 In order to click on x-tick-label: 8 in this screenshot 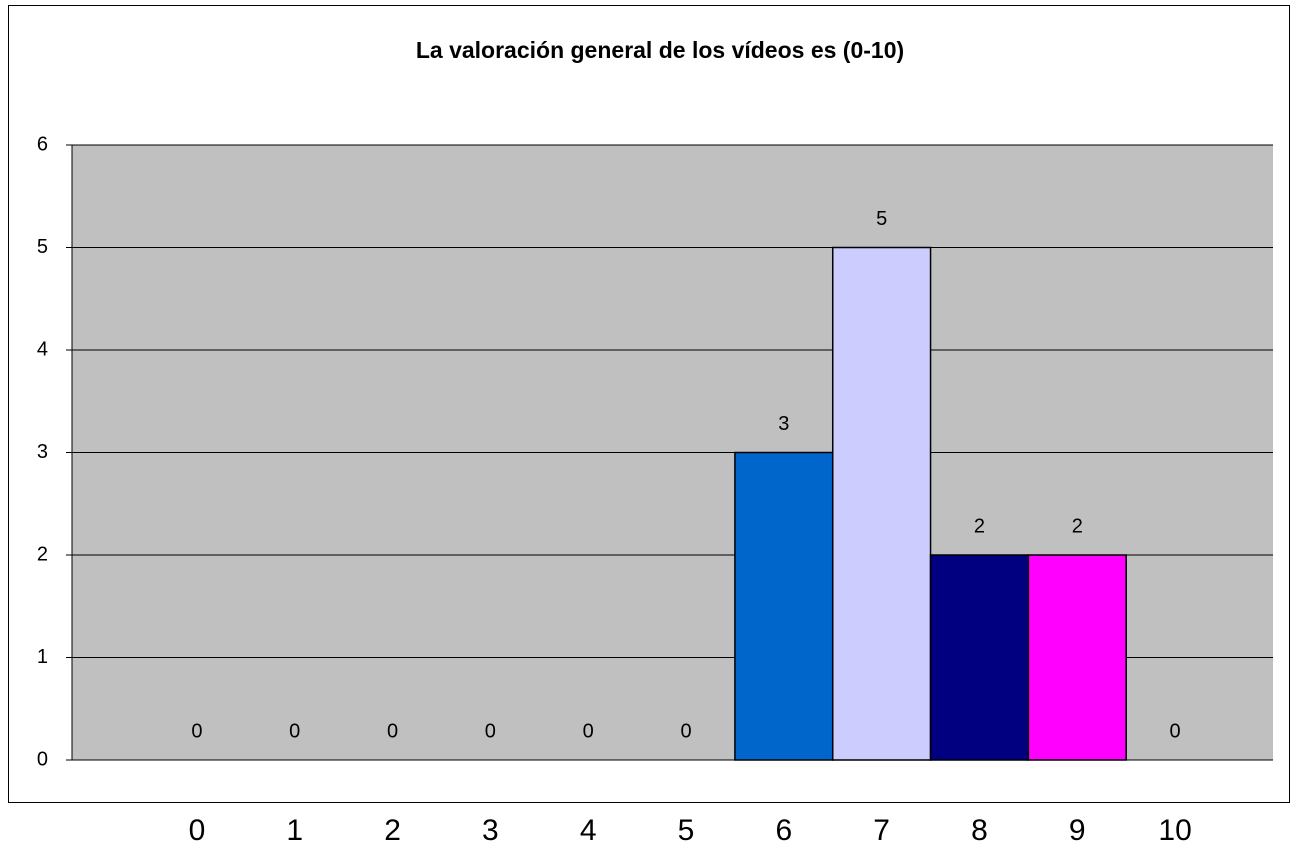, I will do `click(979, 830)`.